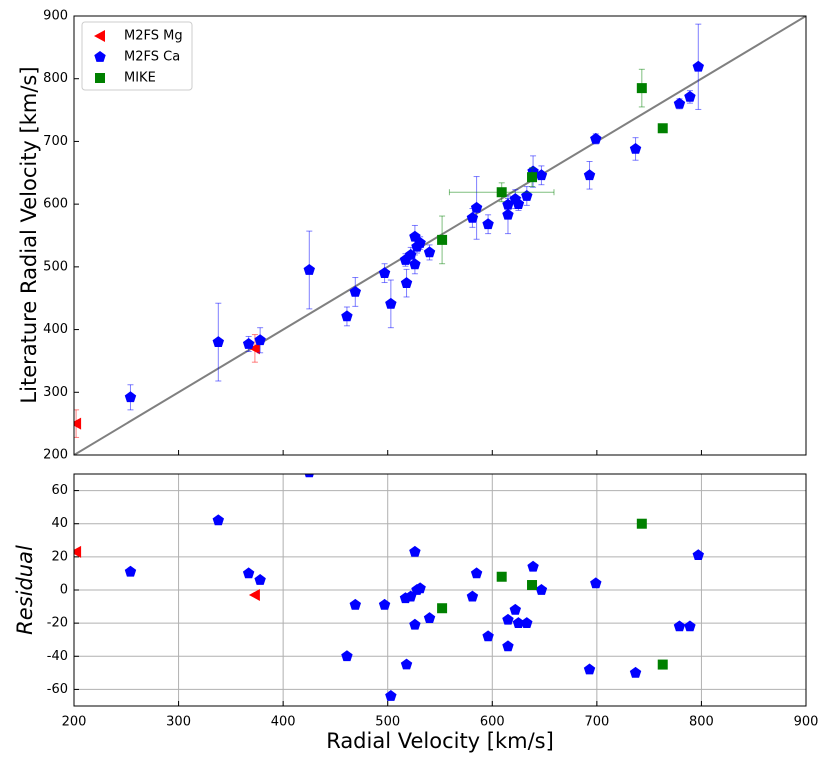 The width and height of the screenshot is (830, 764). What do you see at coordinates (55, 392) in the screenshot?
I see `y-tick-label: 300` at bounding box center [55, 392].